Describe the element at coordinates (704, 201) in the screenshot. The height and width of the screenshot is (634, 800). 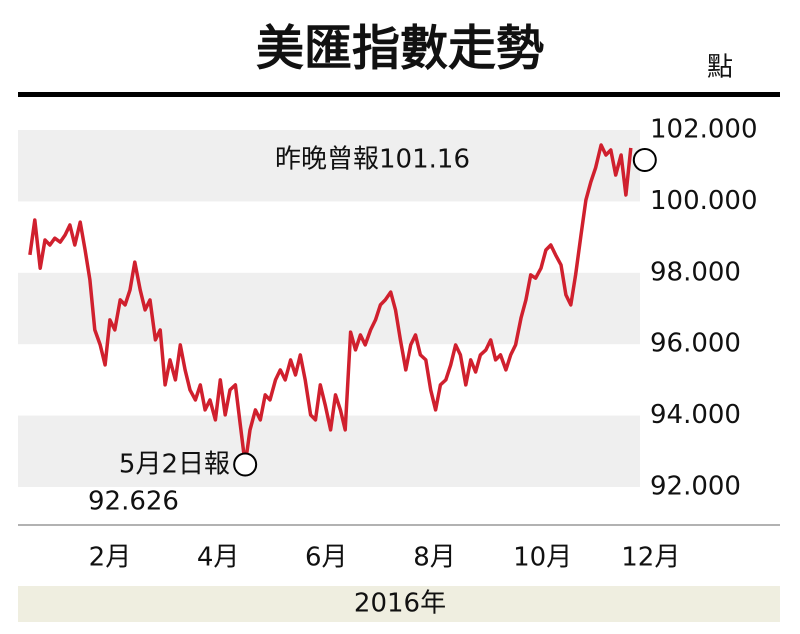
I see `y-tick-label: 100.000` at that location.